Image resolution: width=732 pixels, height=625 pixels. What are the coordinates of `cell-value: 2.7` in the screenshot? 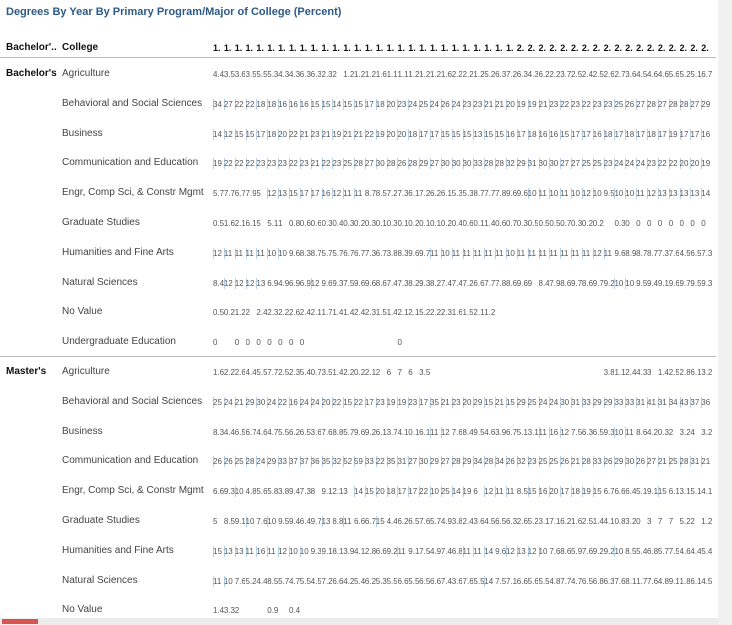 It's located at (620, 74).